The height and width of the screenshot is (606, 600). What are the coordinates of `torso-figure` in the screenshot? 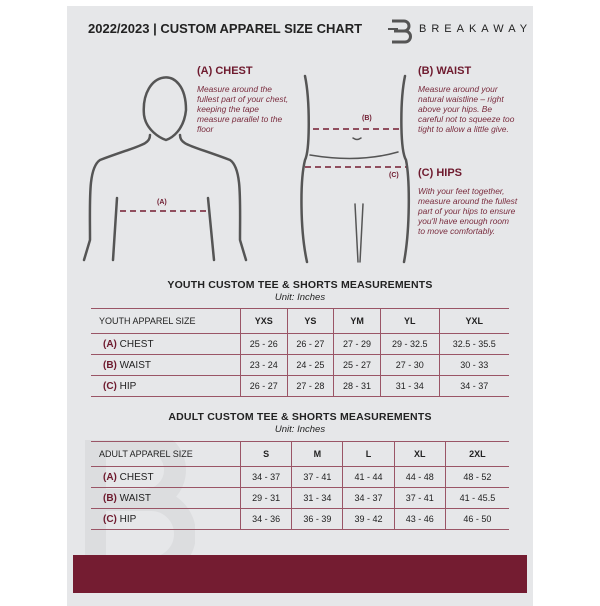 It's located at (165, 169).